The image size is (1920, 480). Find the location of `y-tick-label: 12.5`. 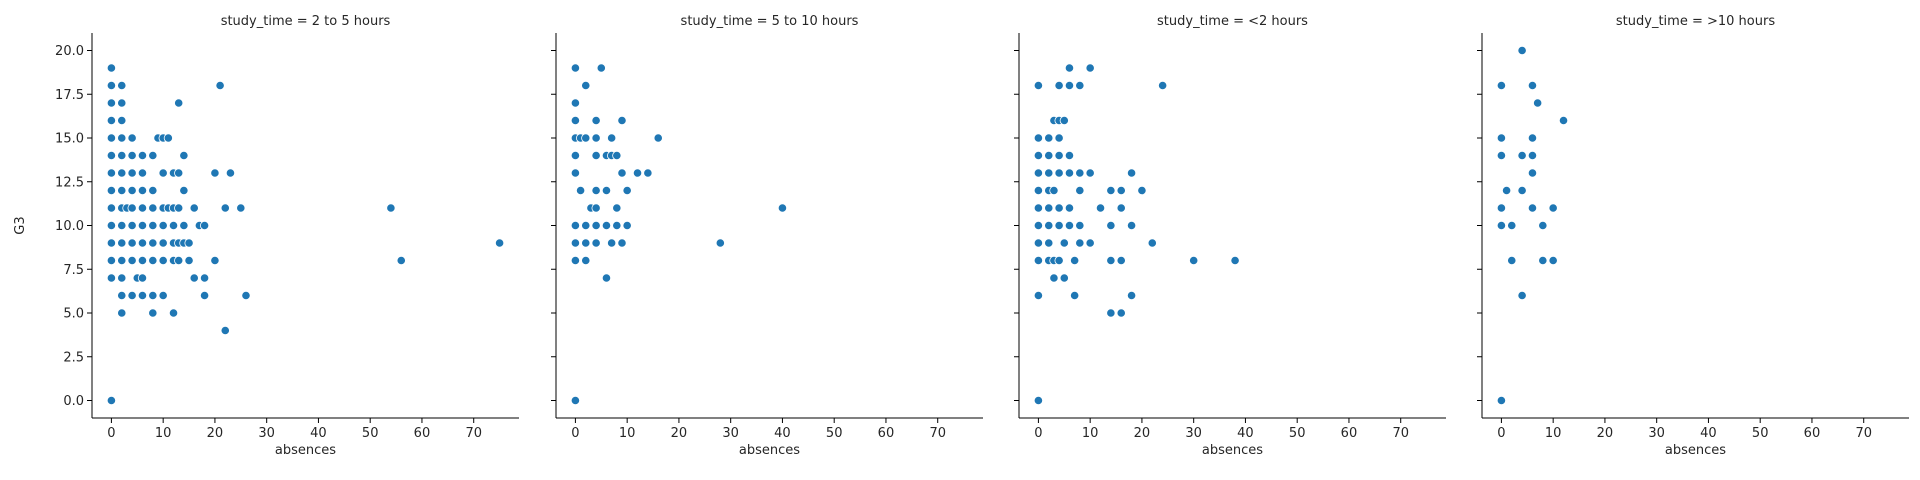

y-tick-label: 12.5 is located at coordinates (69, 182).